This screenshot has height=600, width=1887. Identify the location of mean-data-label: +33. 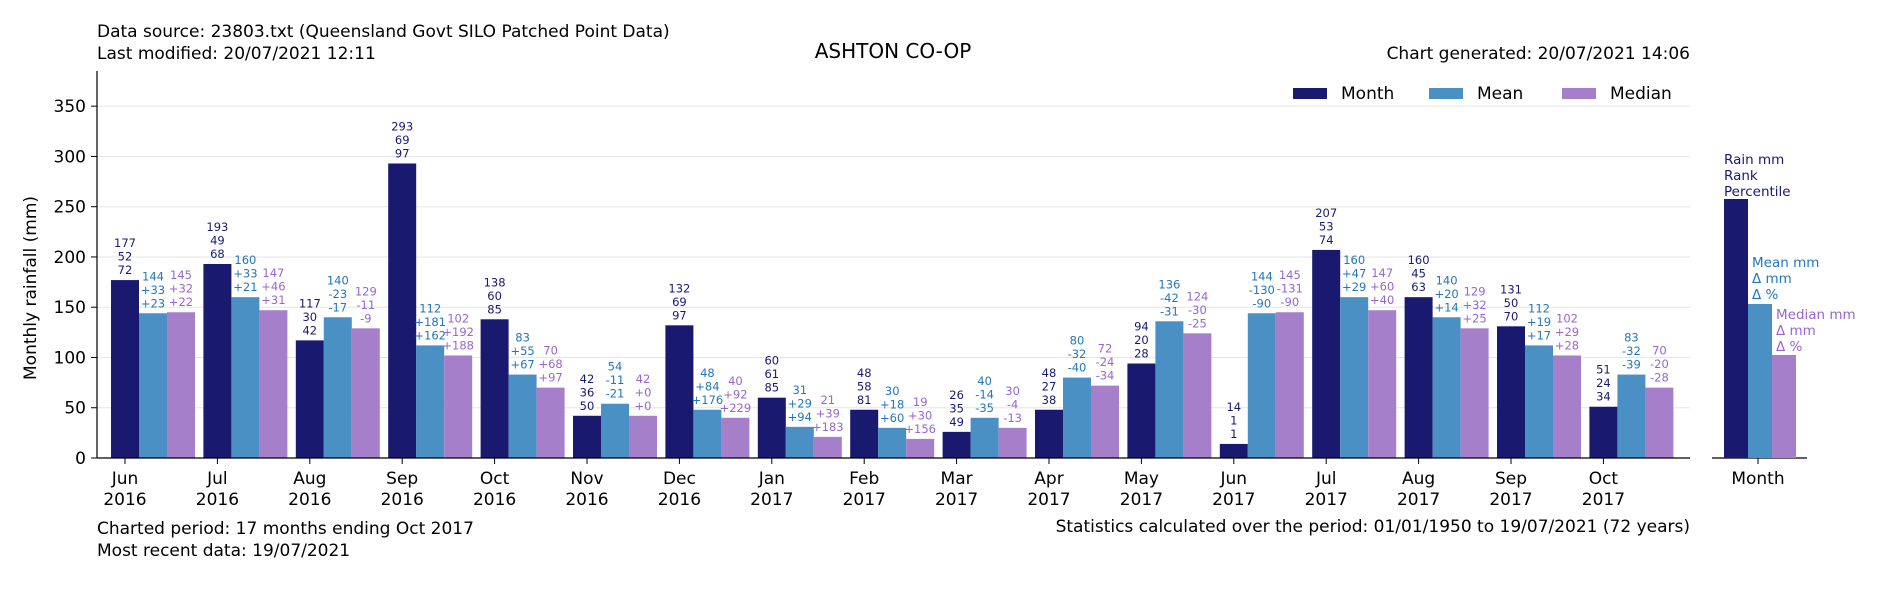
(153, 290).